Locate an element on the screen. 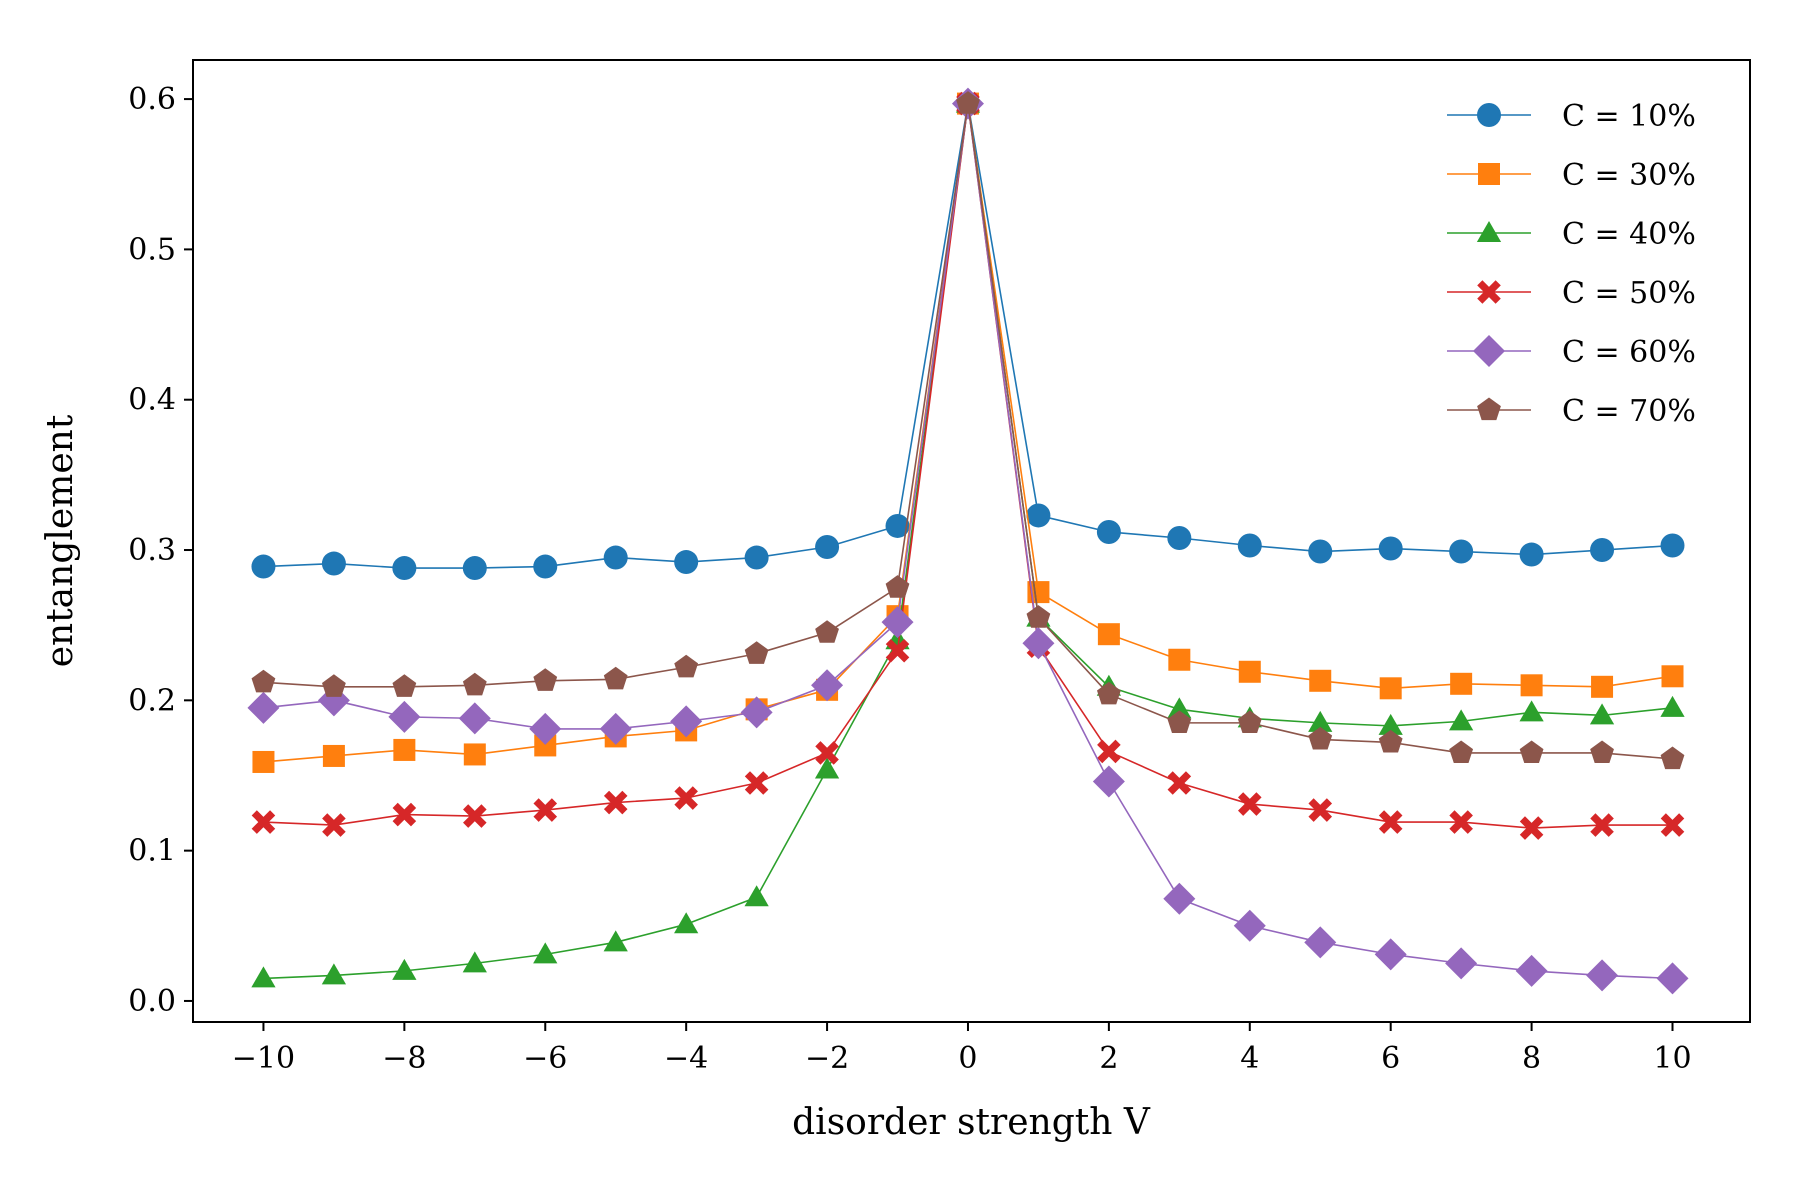 This screenshot has height=1200, width=1800. x-tick-label: −6 is located at coordinates (545, 1058).